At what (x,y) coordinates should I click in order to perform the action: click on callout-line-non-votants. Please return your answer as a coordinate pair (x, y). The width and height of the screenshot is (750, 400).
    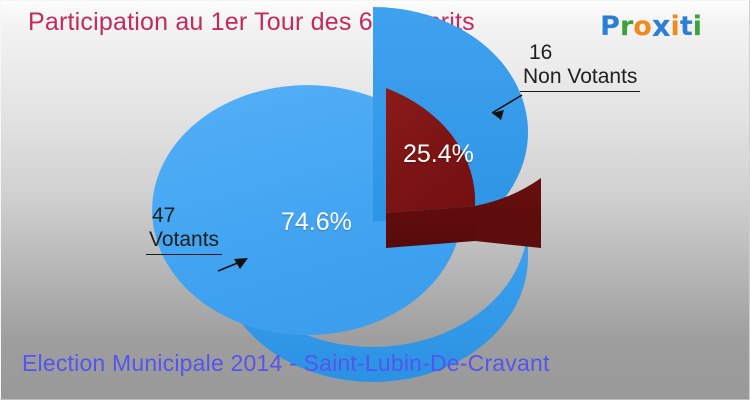
    Looking at the image, I should click on (507, 107).